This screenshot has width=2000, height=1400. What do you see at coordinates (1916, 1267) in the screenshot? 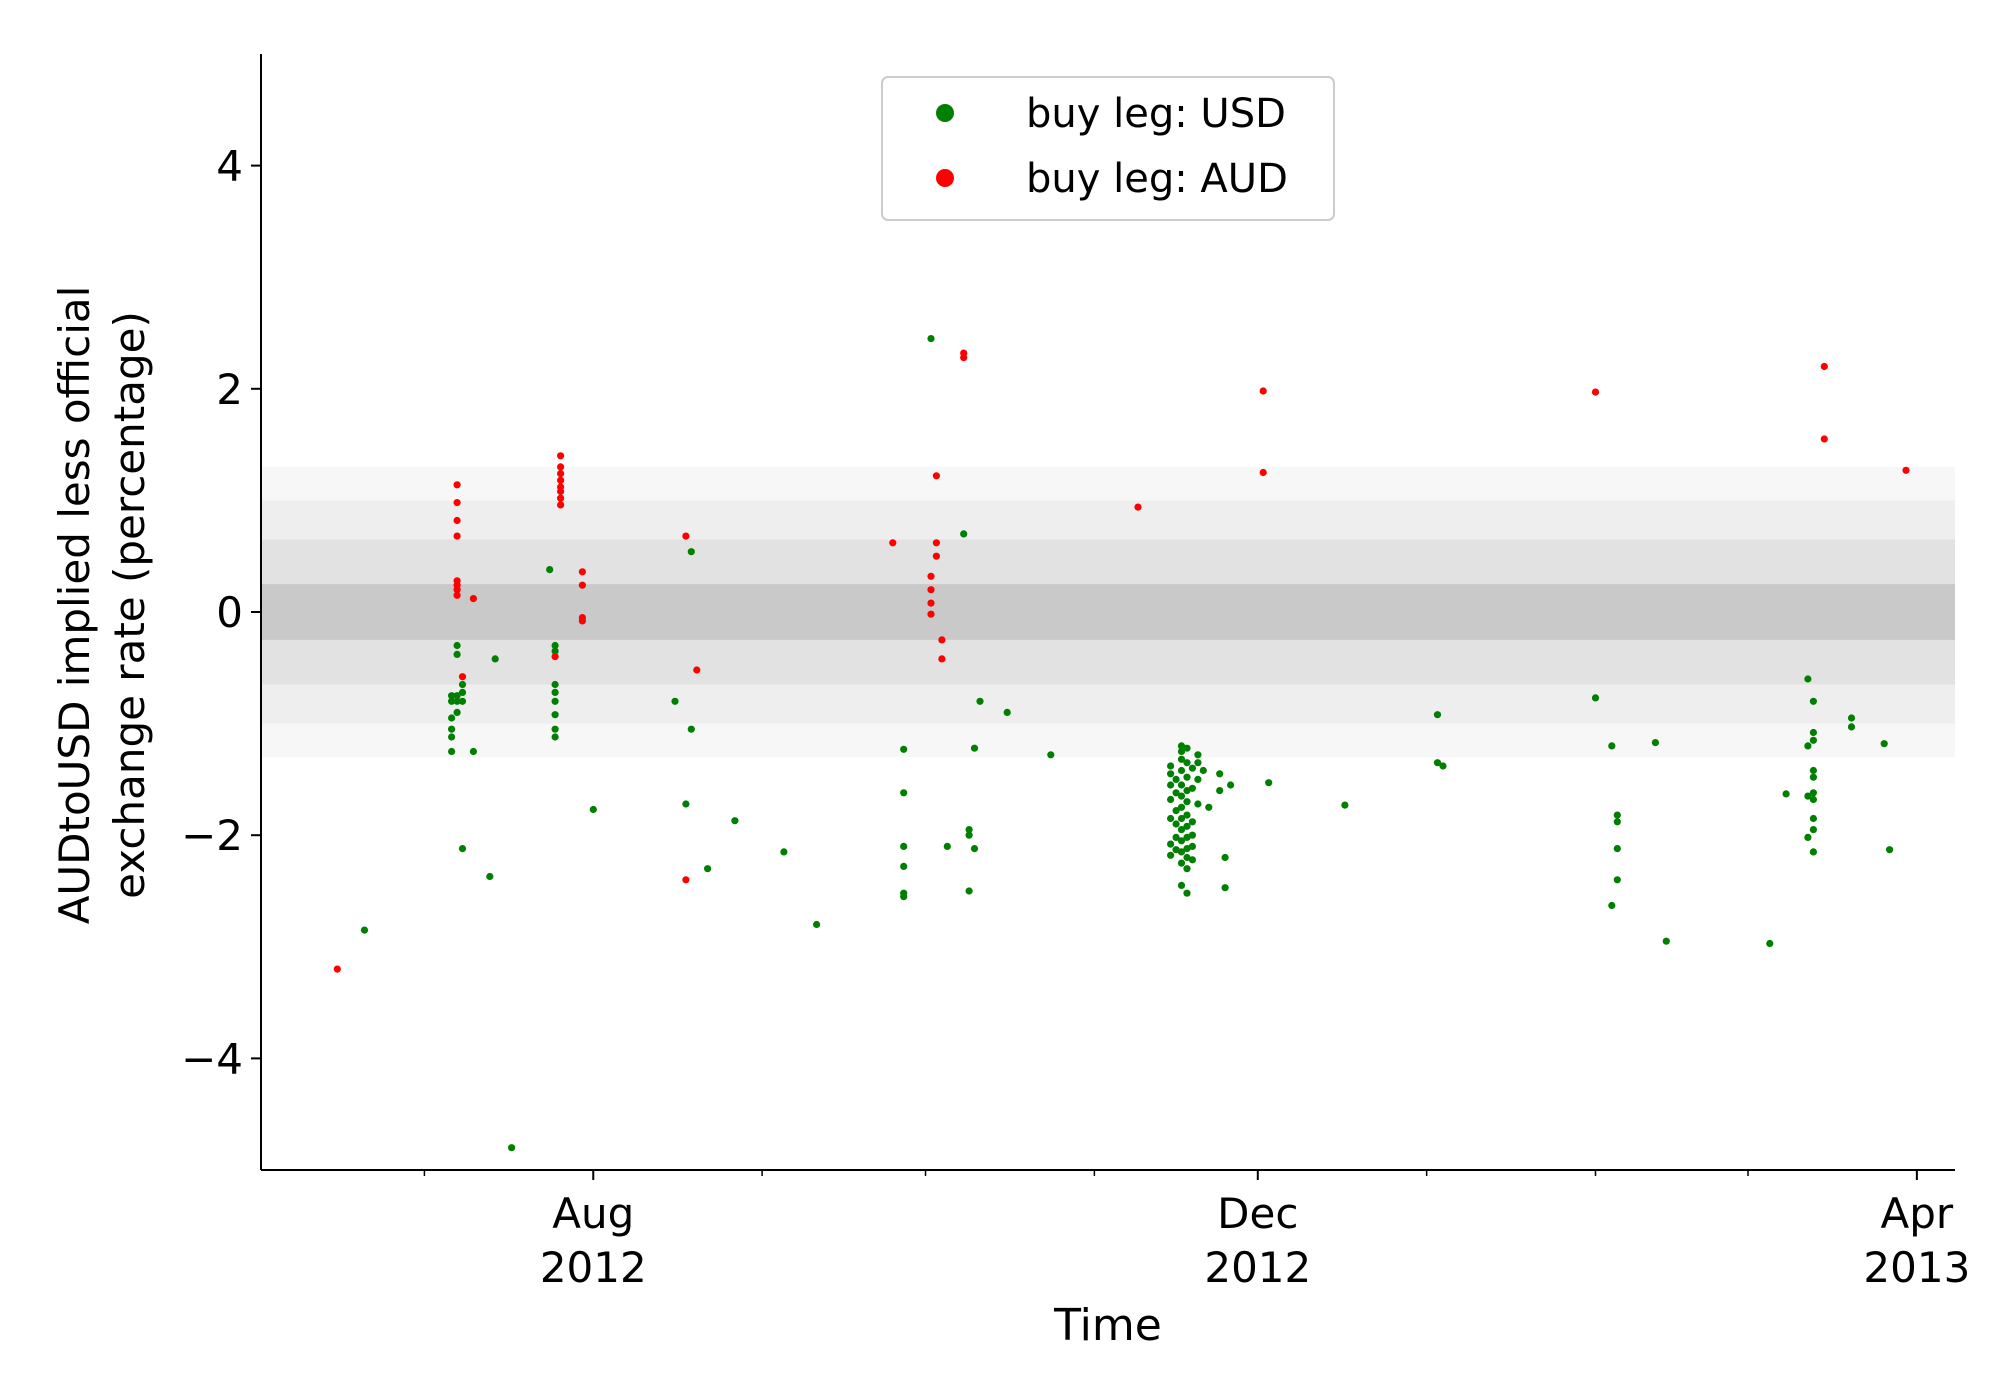
I see `x-tick-year: 2013` at bounding box center [1916, 1267].